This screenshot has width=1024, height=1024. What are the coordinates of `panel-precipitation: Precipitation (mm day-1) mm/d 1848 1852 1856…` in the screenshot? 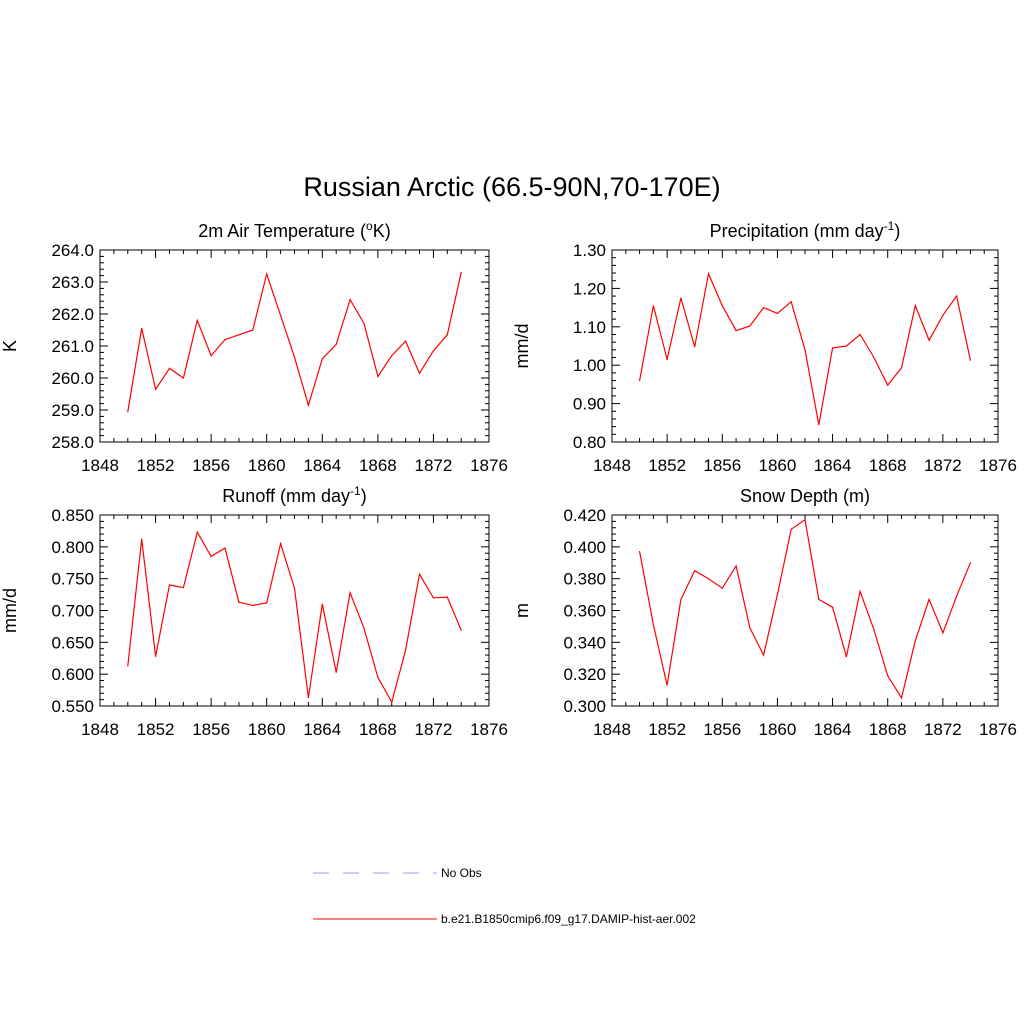 It's located at (764, 347).